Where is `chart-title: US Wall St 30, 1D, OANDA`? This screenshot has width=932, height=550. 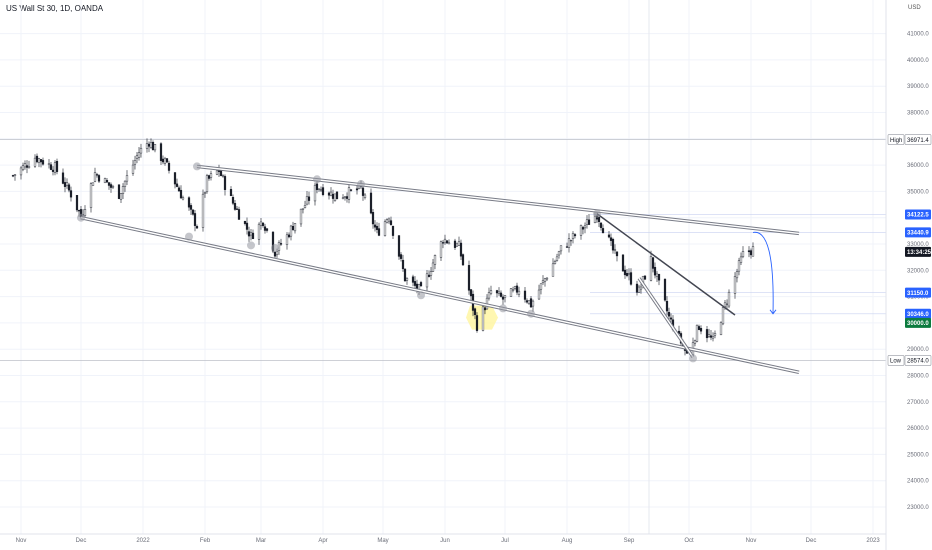
chart-title: US Wall St 30, 1D, OANDA is located at coordinates (55, 8).